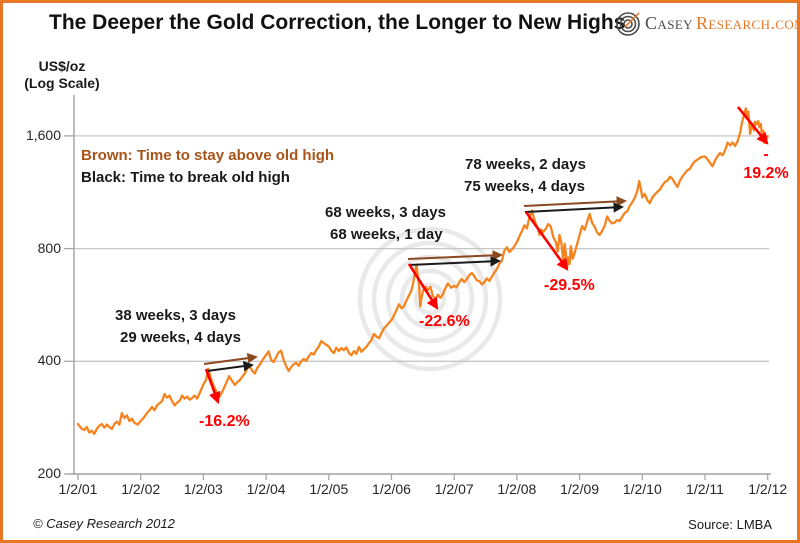 Image resolution: width=800 pixels, height=543 pixels. I want to click on copyright-text: © Casey Research 2012, so click(104, 523).